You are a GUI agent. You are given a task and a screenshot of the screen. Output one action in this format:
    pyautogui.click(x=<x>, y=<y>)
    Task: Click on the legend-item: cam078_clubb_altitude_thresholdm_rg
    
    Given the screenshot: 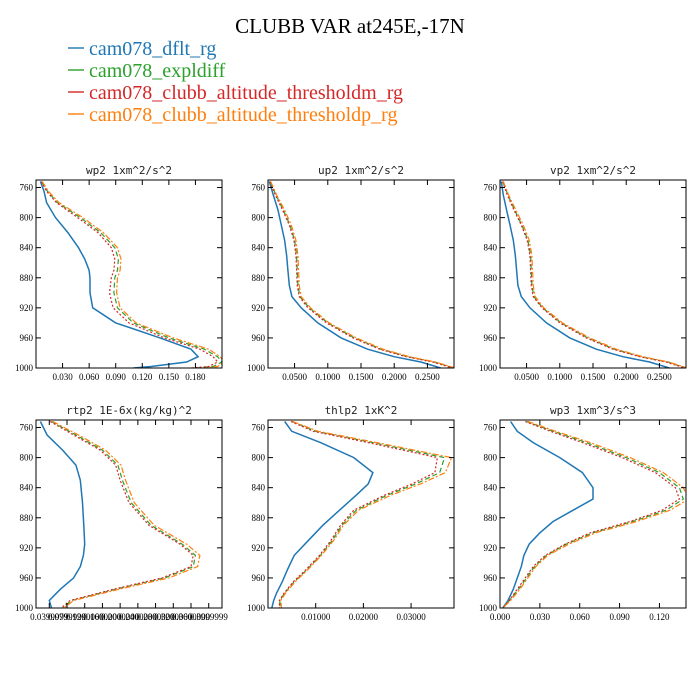 What is the action you would take?
    pyautogui.click(x=235, y=93)
    